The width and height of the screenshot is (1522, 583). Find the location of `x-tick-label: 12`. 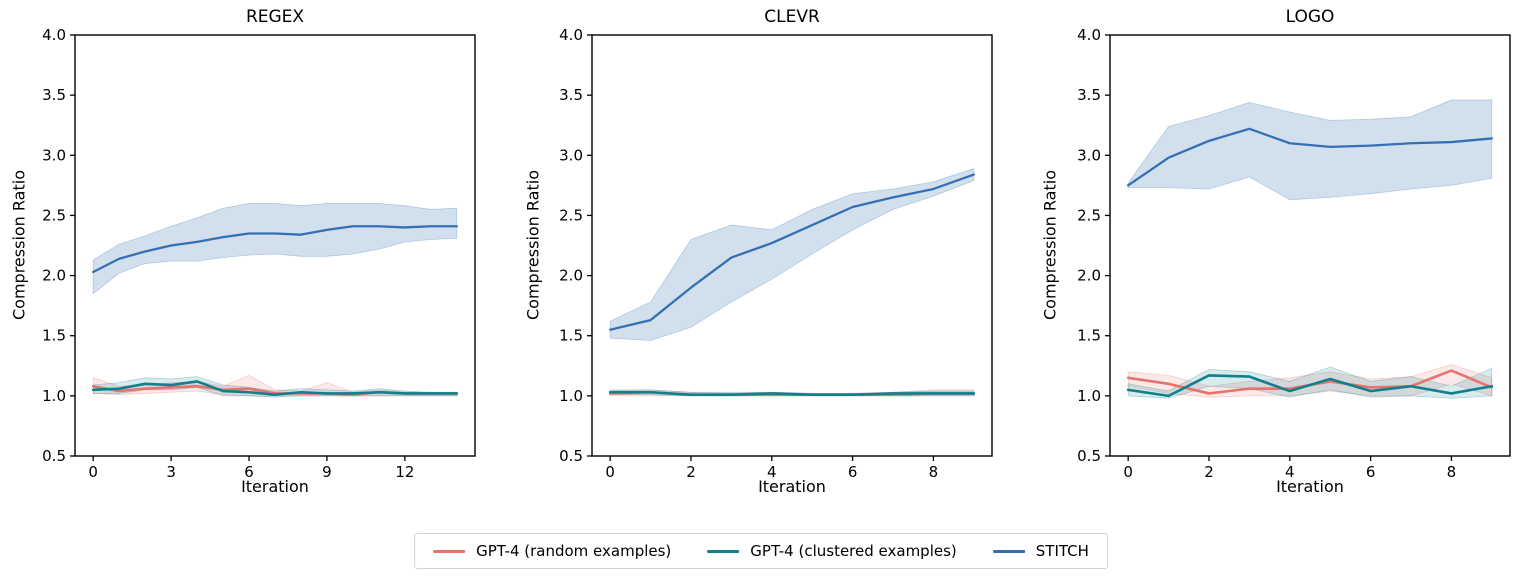

x-tick-label: 12 is located at coordinates (404, 472).